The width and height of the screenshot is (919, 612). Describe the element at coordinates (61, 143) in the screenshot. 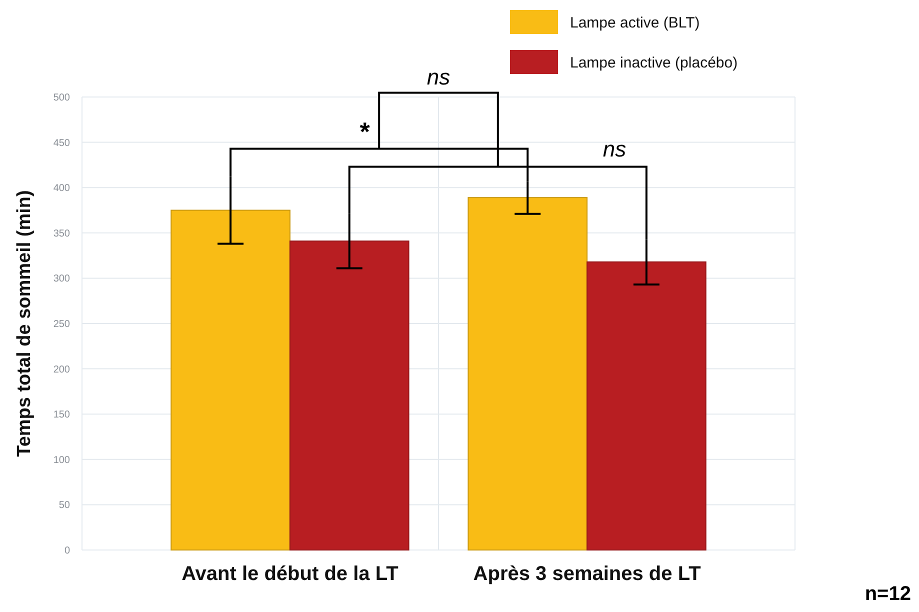

I see `y-tick-label: 450` at that location.